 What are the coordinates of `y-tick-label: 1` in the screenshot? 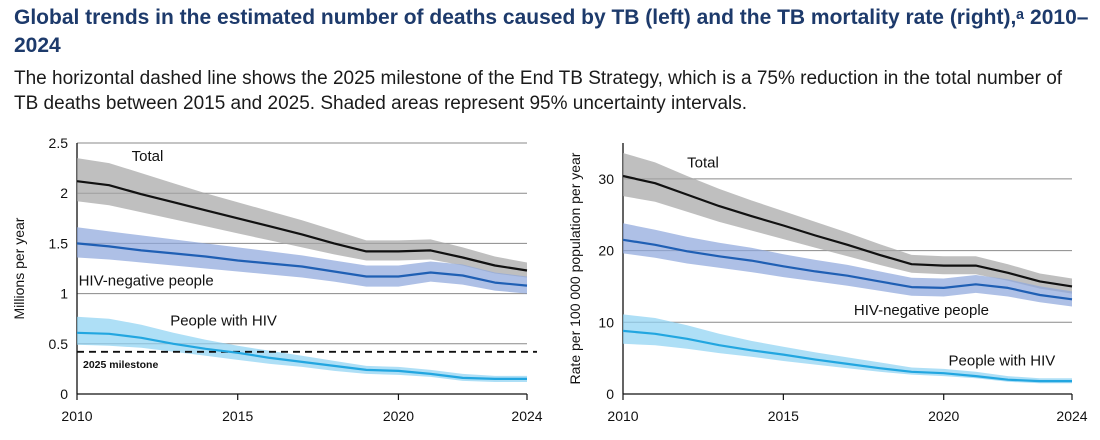 It's located at (64, 294).